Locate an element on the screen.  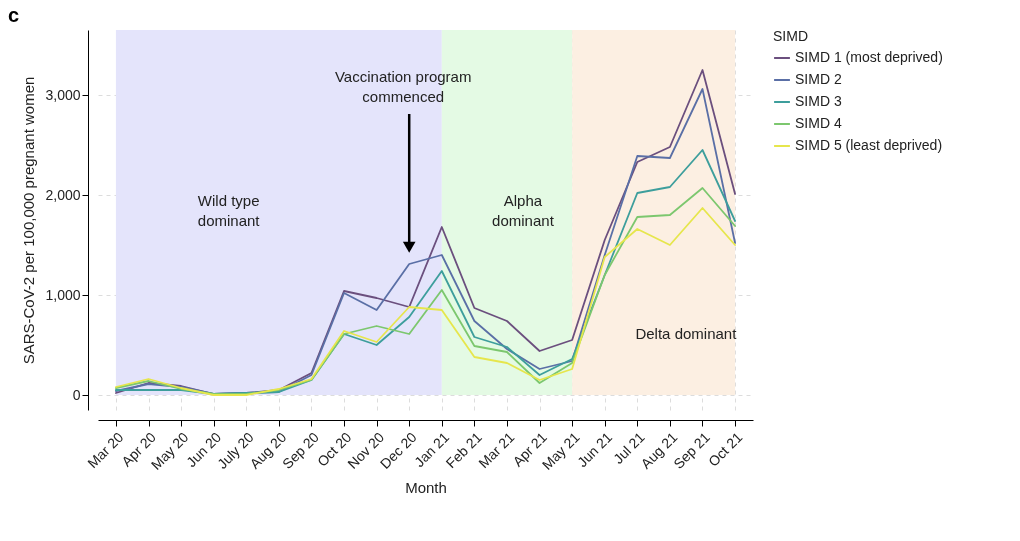
band-label: Delta dominant is located at coordinates (686, 333).